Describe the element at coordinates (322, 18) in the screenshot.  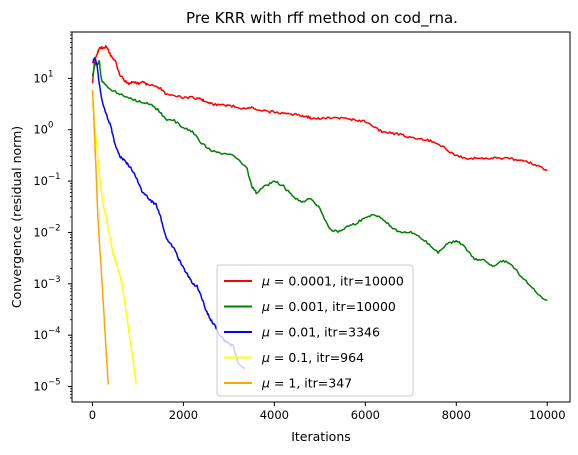
I see `chart-title: Pre KRR with rff method on cod_rna.` at that location.